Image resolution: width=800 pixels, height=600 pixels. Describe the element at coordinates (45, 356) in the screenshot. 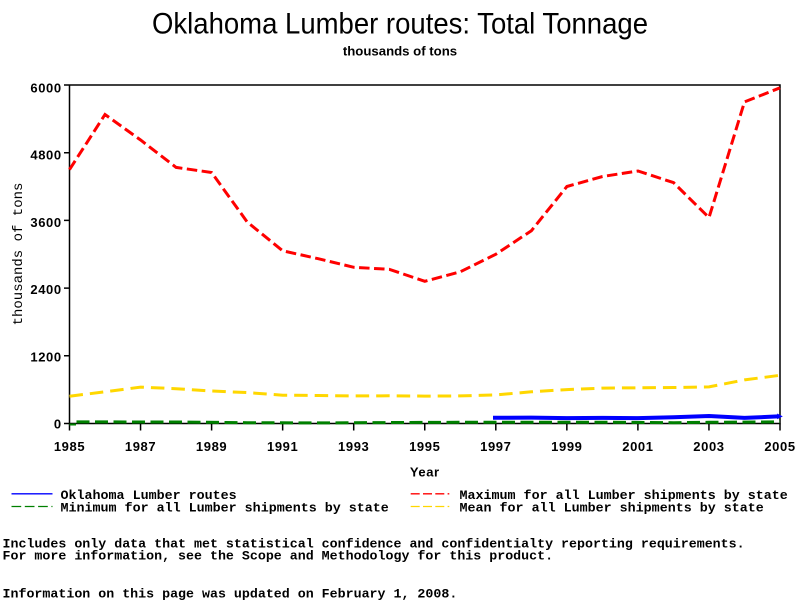

I see `svg-text: 1200` at that location.